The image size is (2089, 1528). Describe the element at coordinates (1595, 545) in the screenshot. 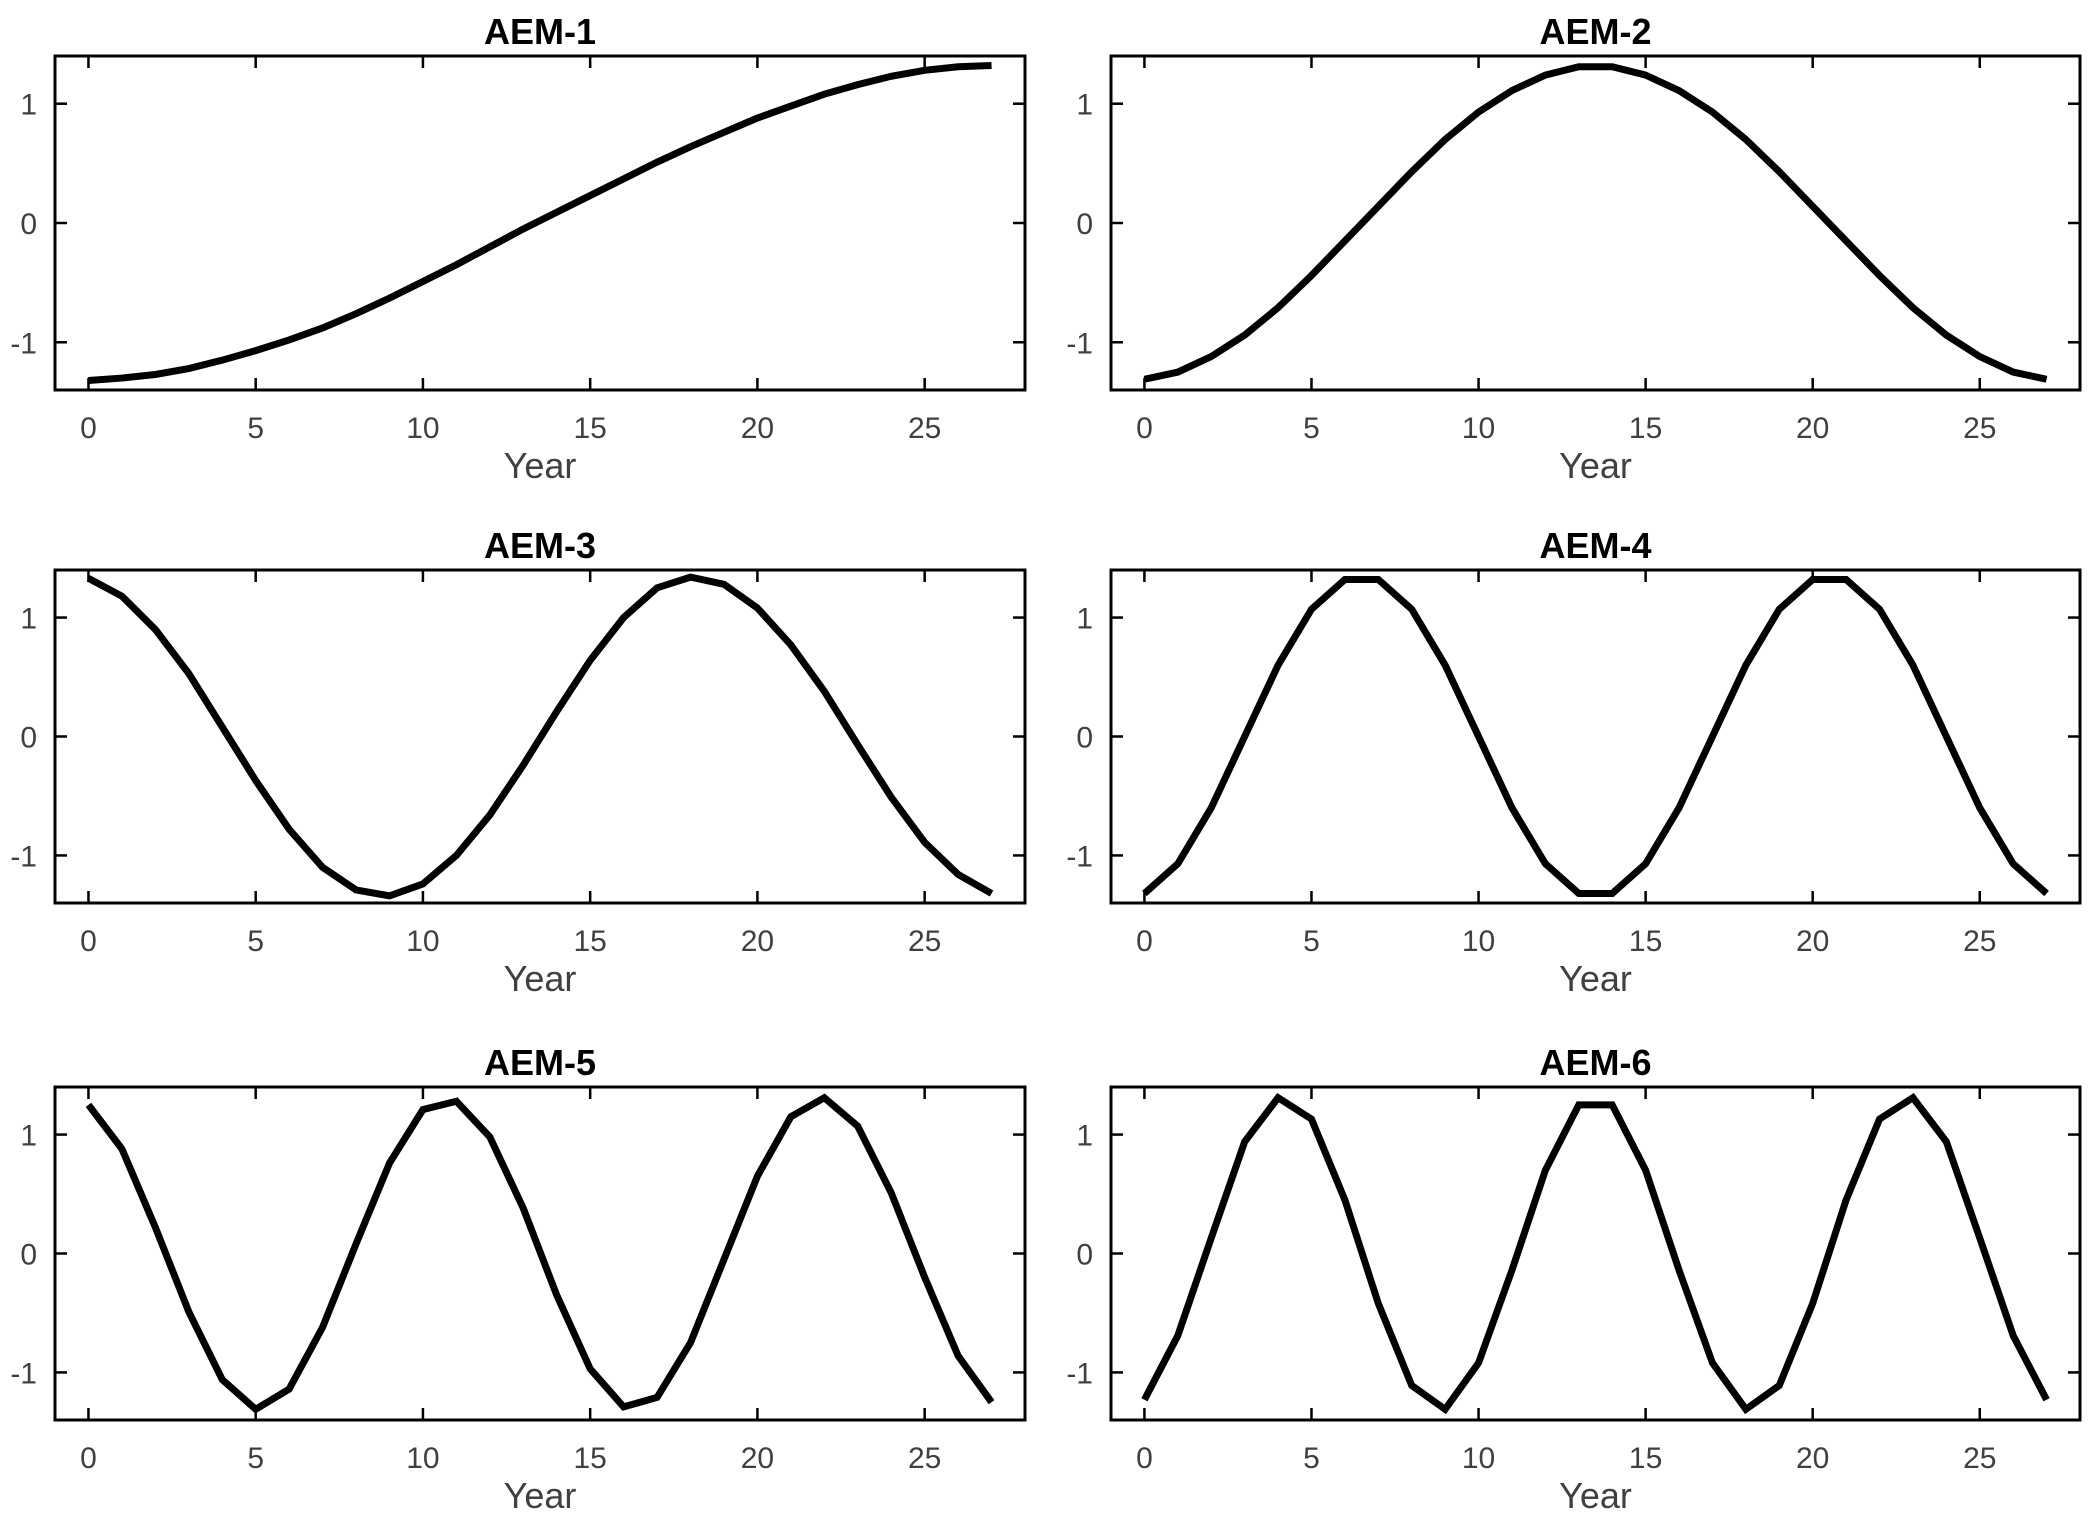

I see `chart-title: AEM-4` at that location.